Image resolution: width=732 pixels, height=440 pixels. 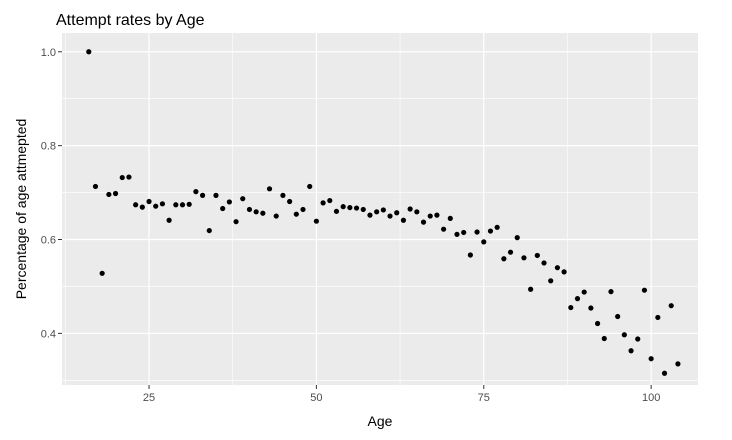 What do you see at coordinates (149, 398) in the screenshot?
I see `x-tick-label: 25` at bounding box center [149, 398].